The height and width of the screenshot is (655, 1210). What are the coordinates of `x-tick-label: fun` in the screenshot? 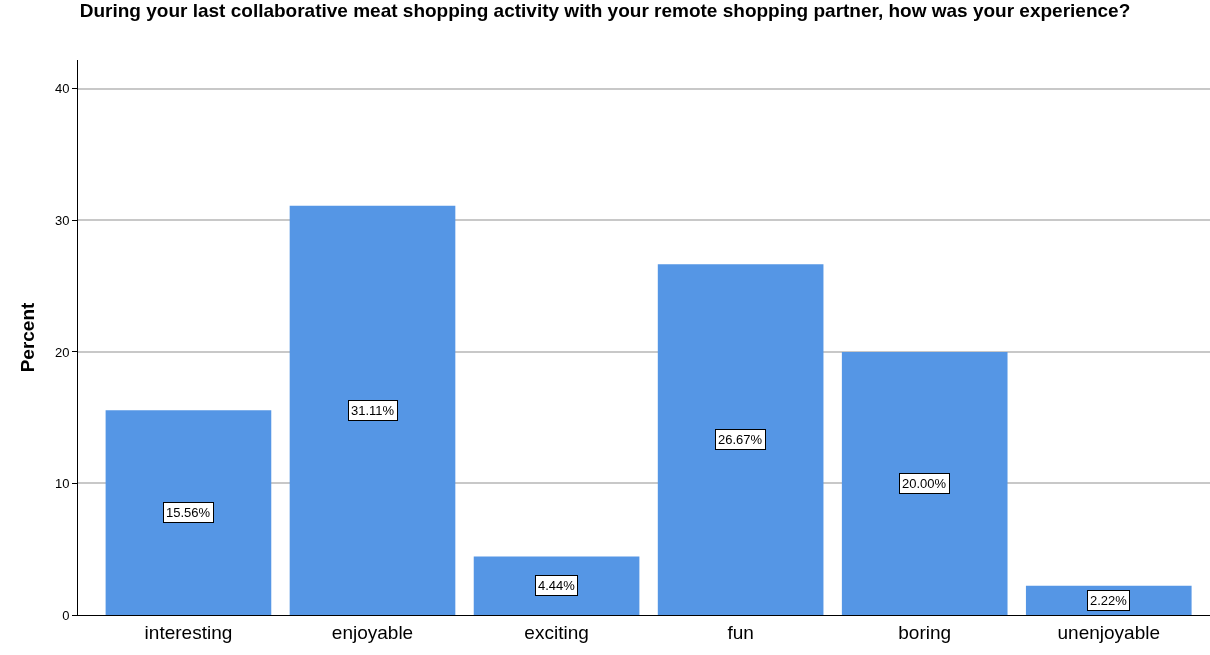 It's located at (740, 632).